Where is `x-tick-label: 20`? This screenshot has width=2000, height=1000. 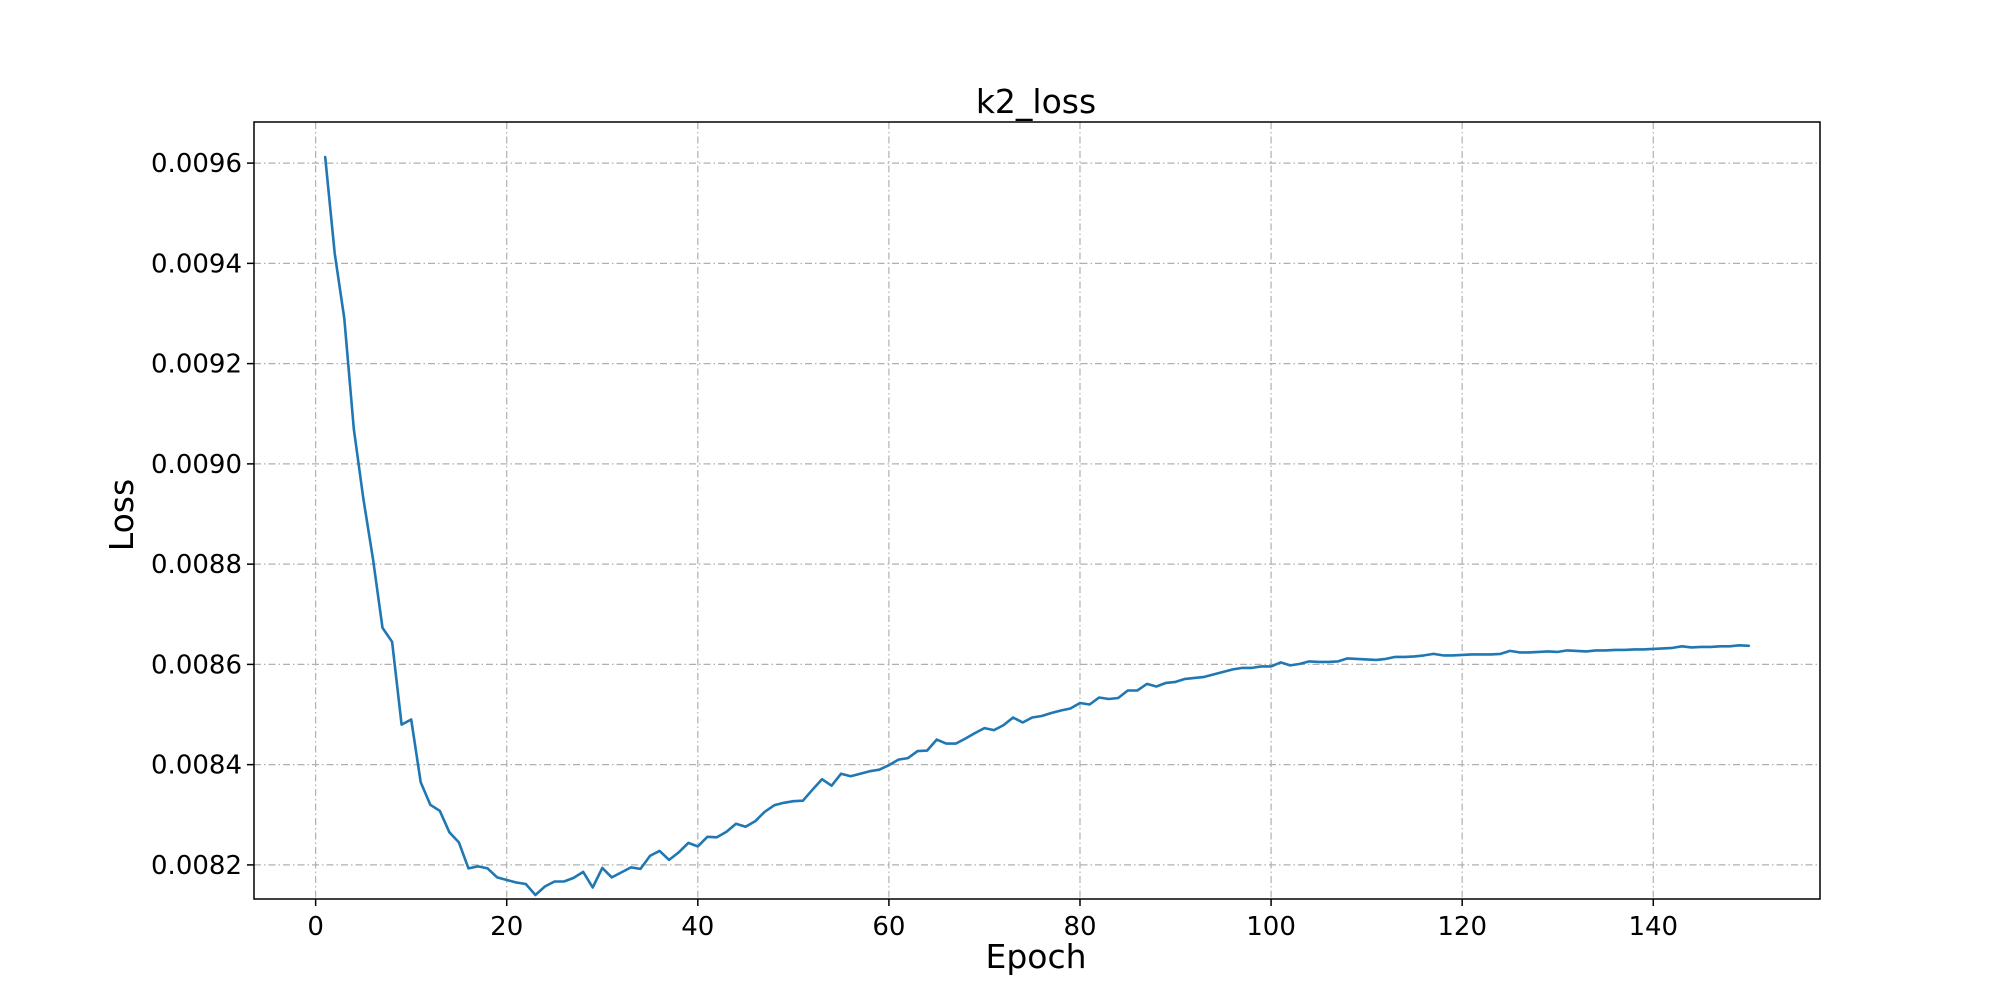
x-tick-label: 20 is located at coordinates (506, 927).